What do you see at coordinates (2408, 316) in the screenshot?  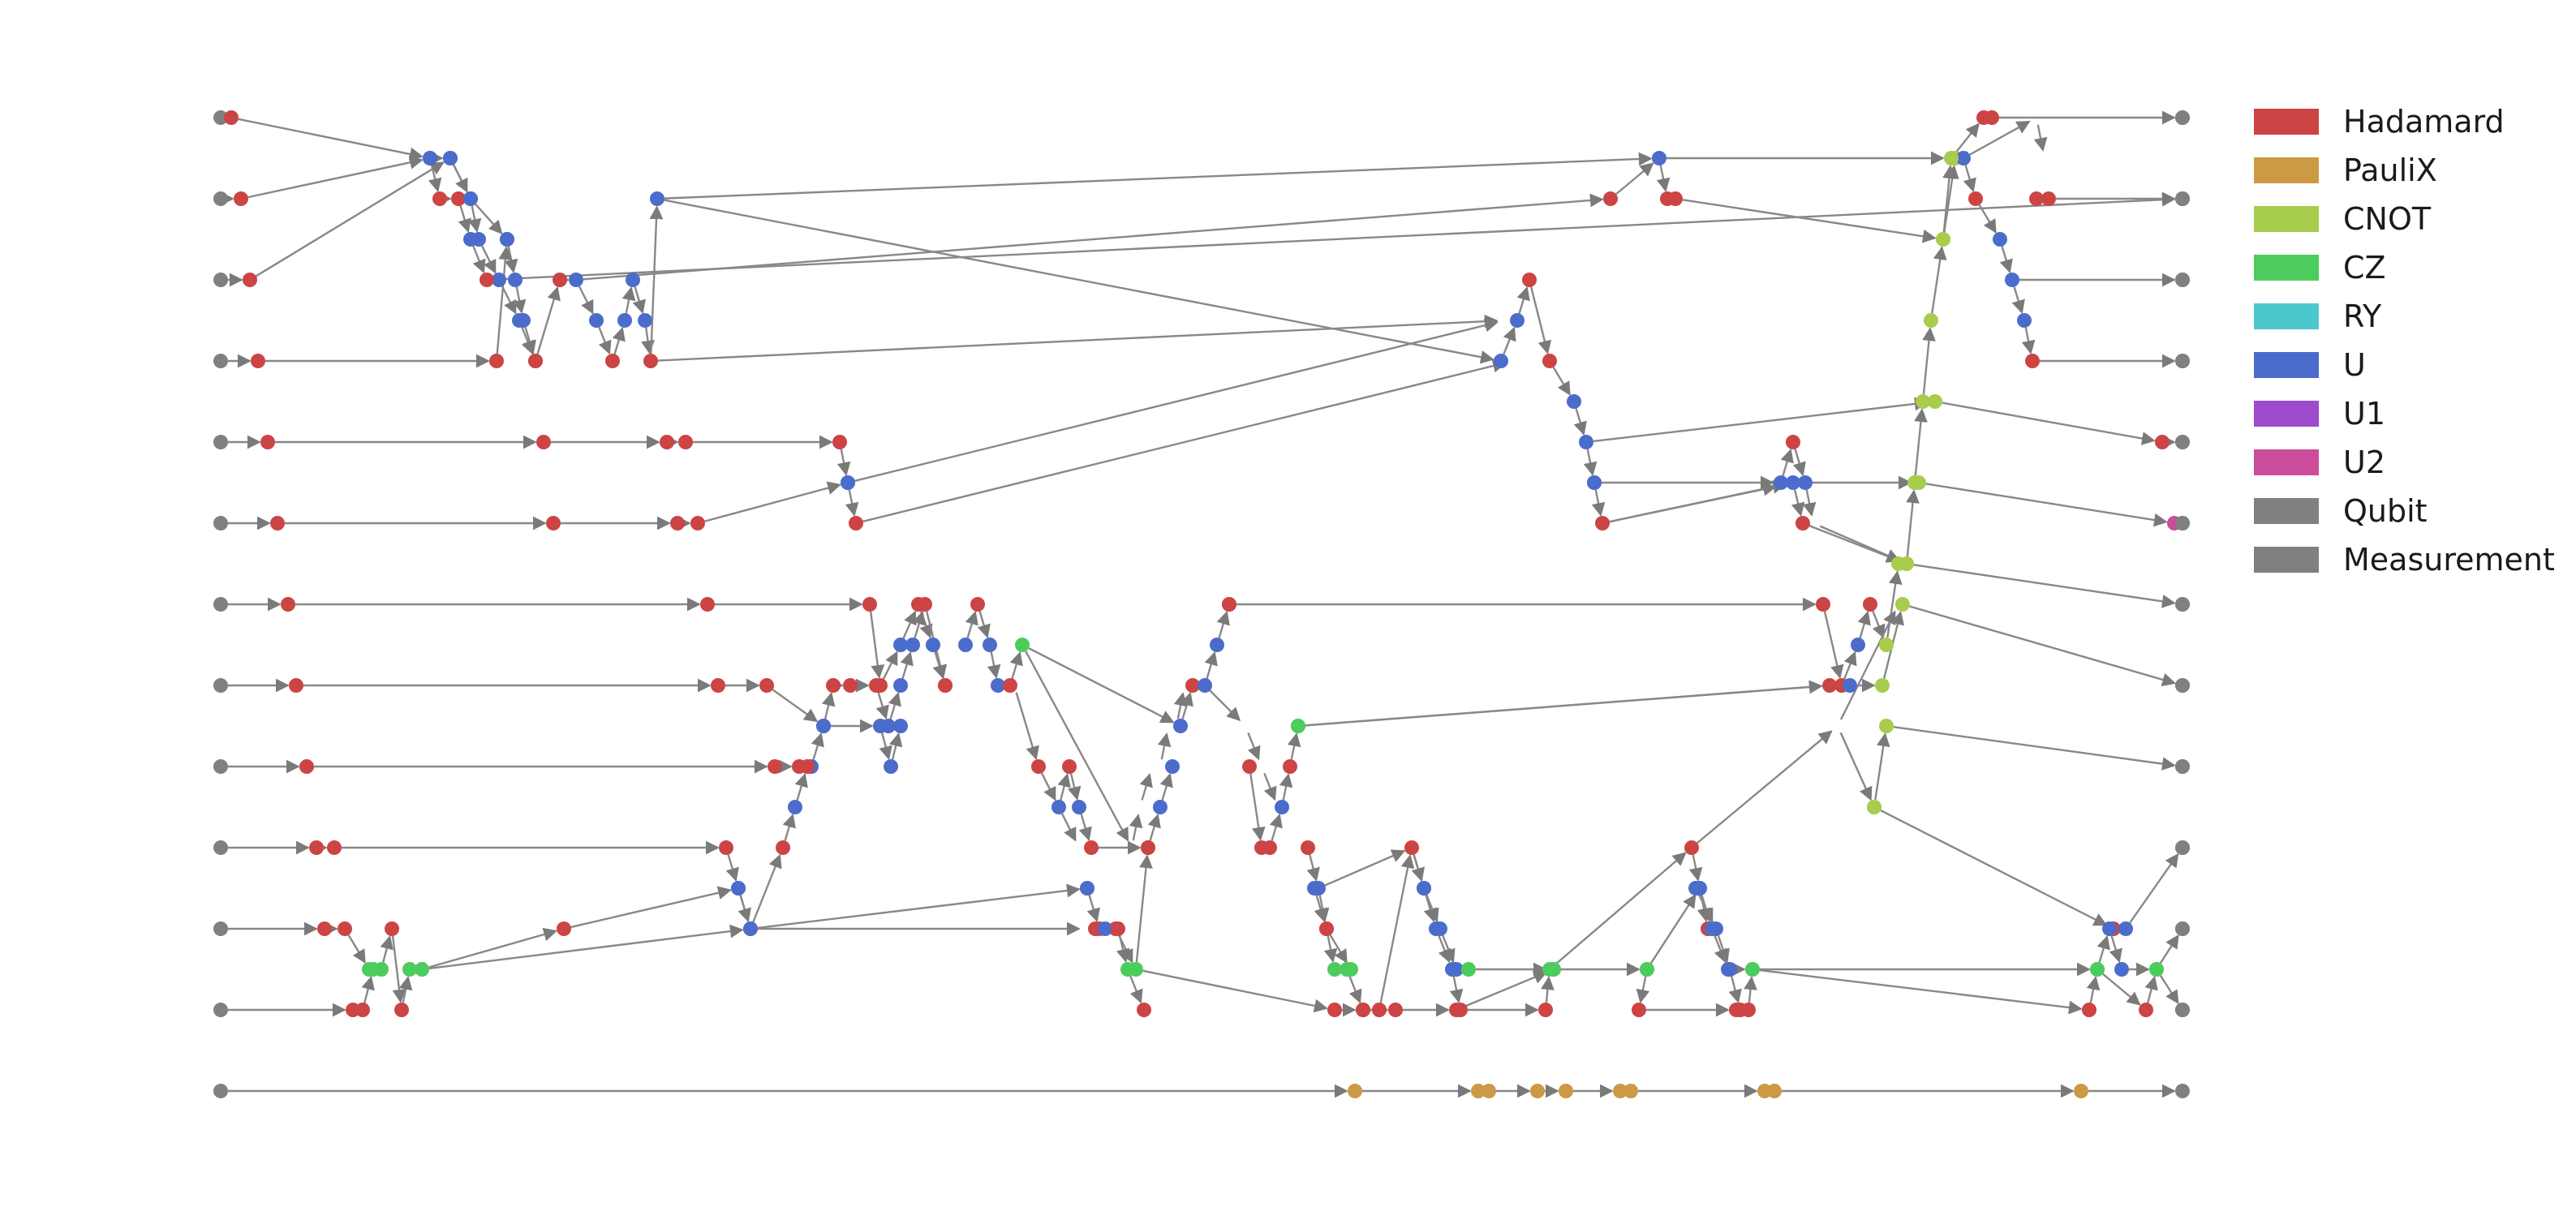 I see `legend-item-ry: RY` at bounding box center [2408, 316].